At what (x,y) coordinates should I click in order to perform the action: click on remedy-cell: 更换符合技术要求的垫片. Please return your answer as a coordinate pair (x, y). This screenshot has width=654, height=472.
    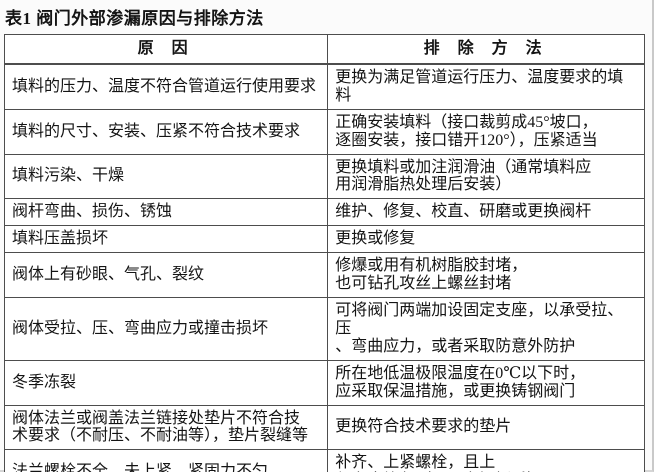
    Looking at the image, I should click on (486, 427).